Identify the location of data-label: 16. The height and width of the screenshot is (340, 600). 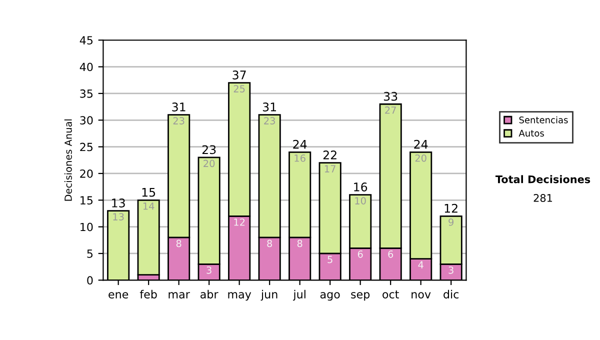
(300, 158).